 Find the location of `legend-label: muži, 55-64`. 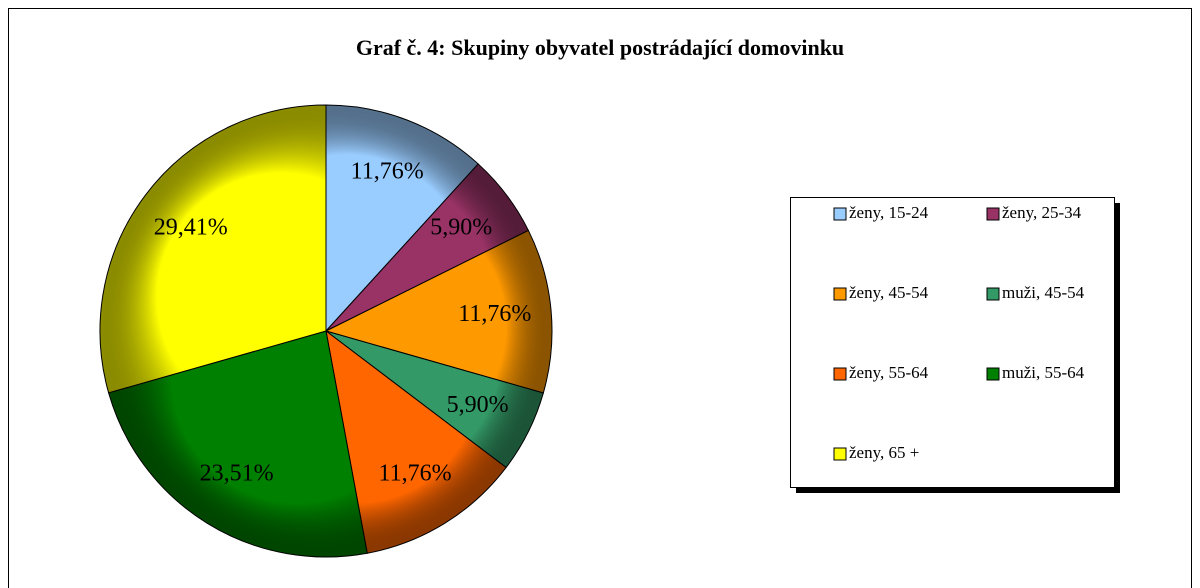

legend-label: muži, 55-64 is located at coordinates (1043, 372).